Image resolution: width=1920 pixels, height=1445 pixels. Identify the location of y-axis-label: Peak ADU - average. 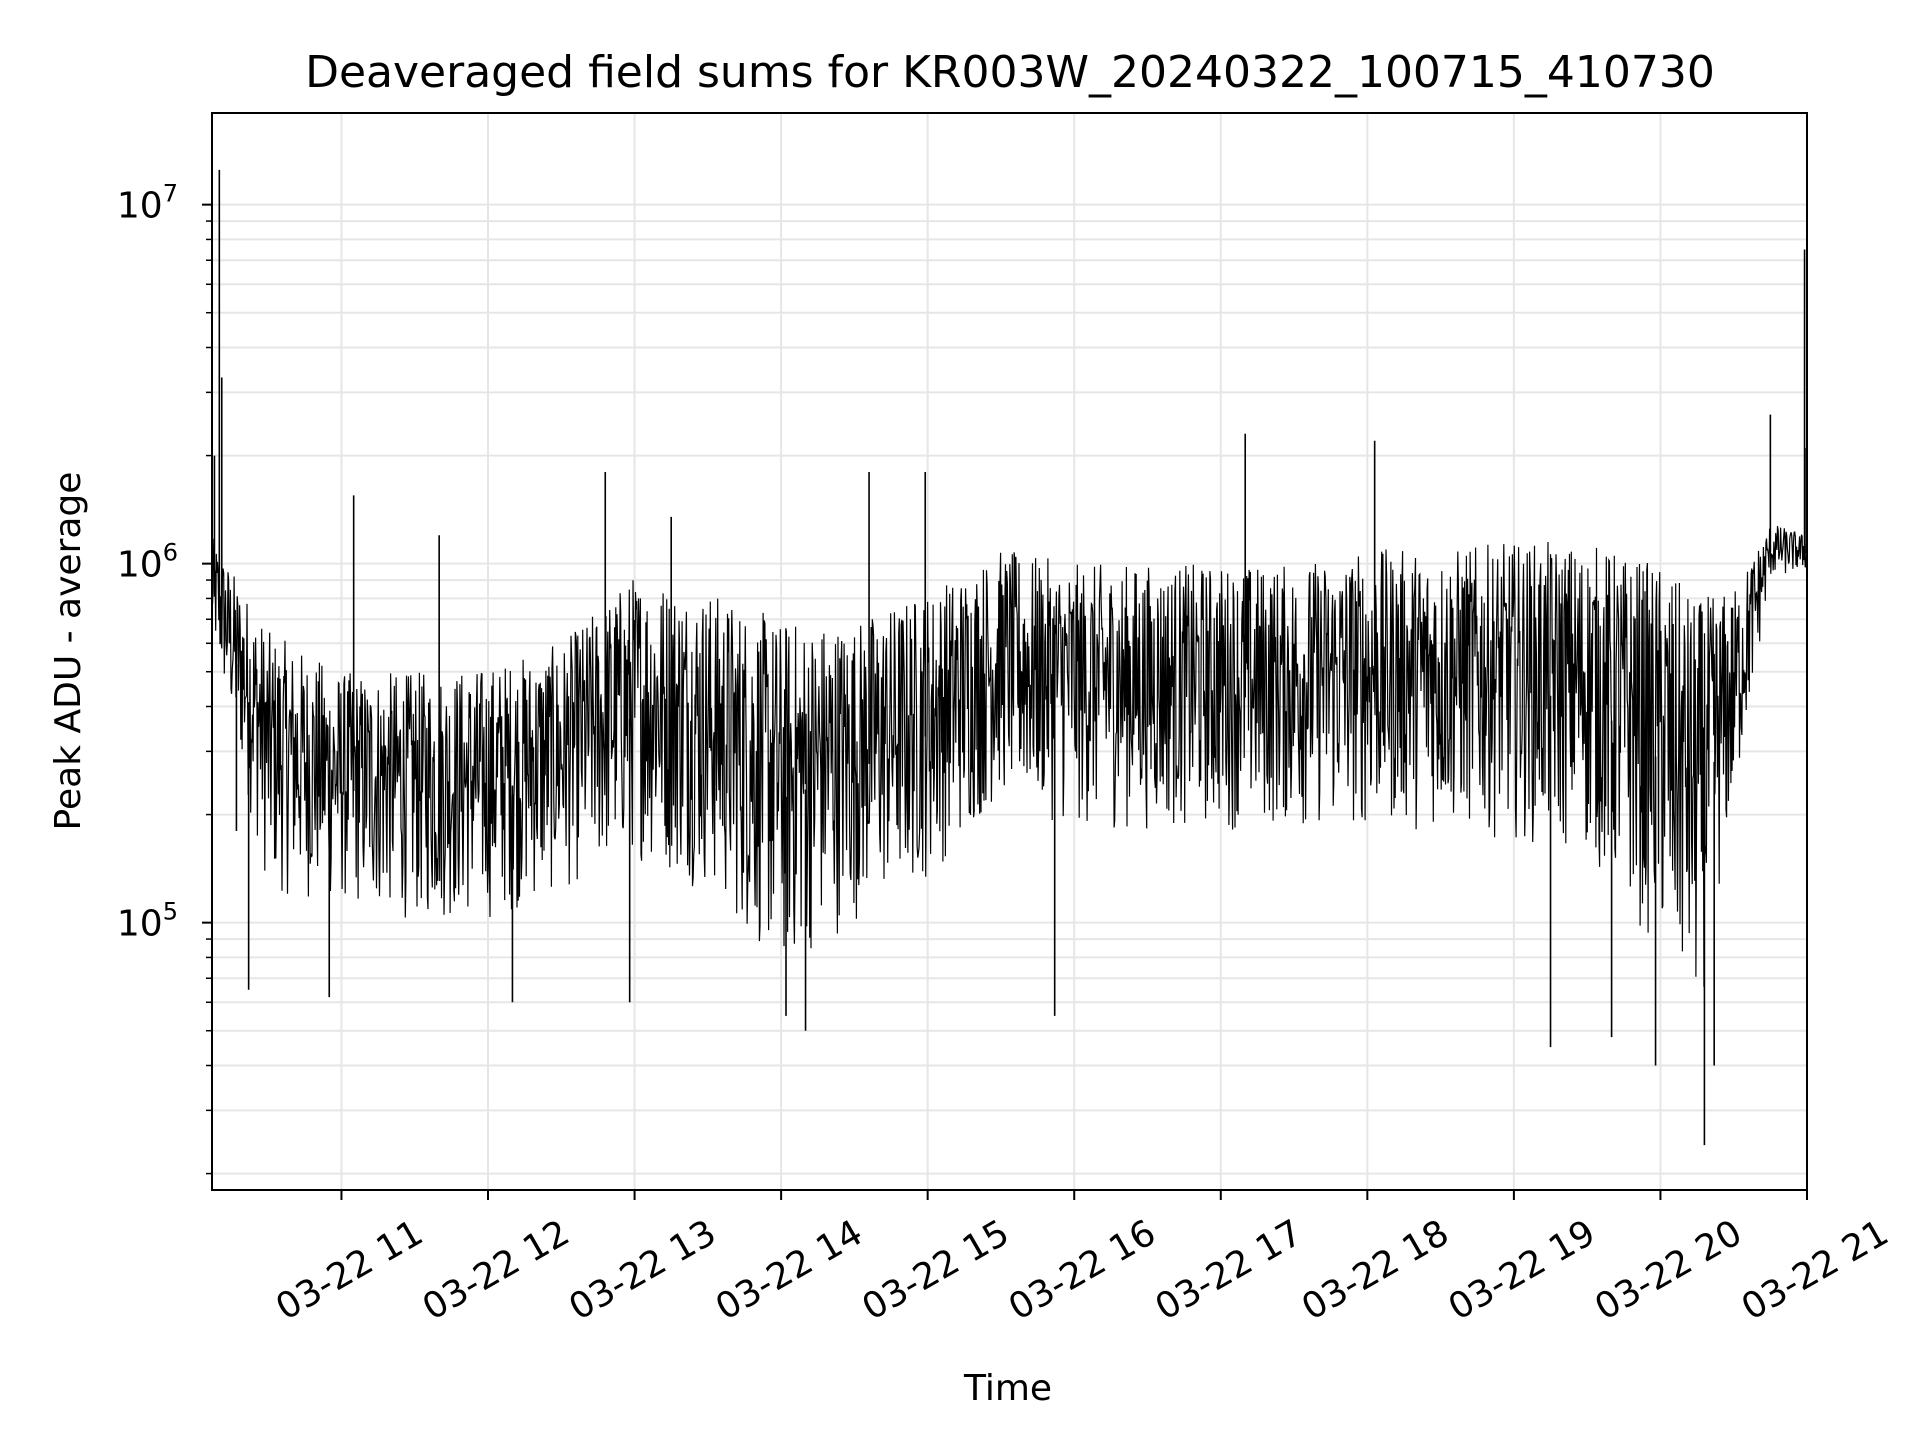
(68, 651).